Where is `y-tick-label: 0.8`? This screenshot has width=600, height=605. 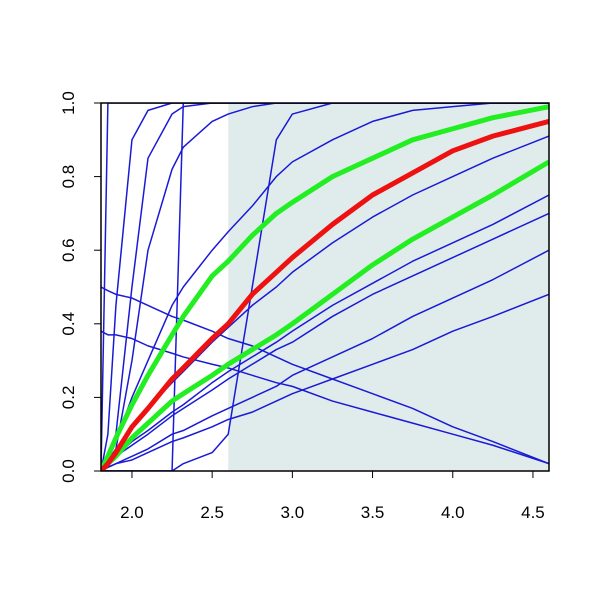
y-tick-label: 0.8 is located at coordinates (68, 177).